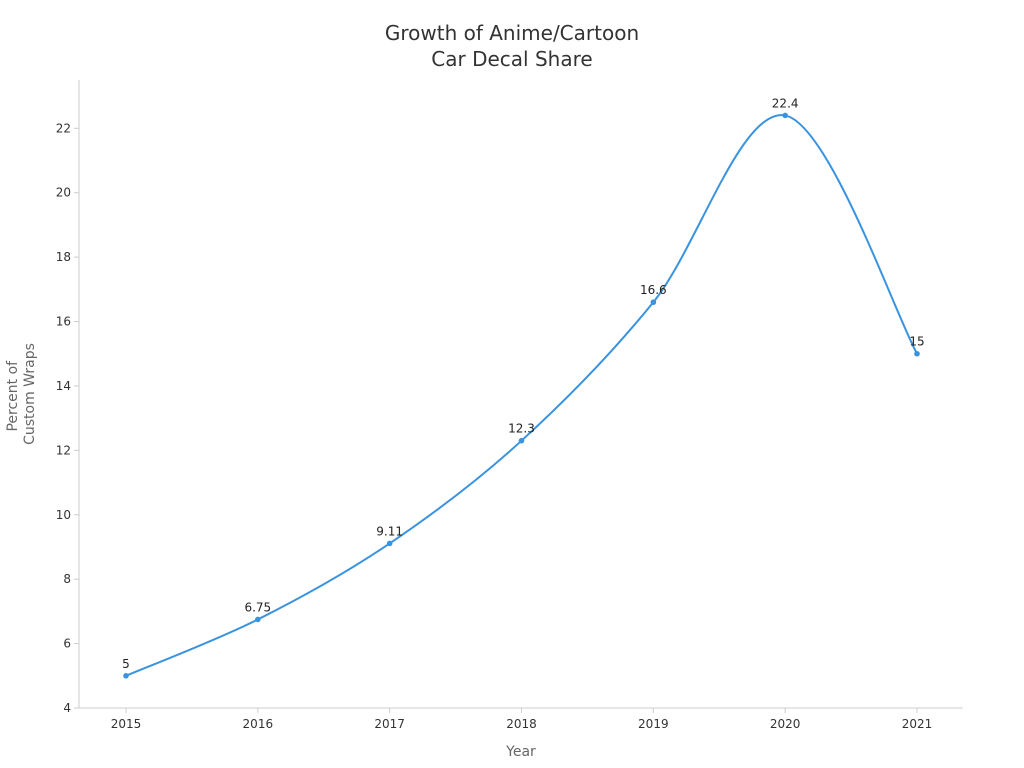  I want to click on x-ticks: 2015 2016 2017 2018 2019 2020 2021, so click(522, 719).